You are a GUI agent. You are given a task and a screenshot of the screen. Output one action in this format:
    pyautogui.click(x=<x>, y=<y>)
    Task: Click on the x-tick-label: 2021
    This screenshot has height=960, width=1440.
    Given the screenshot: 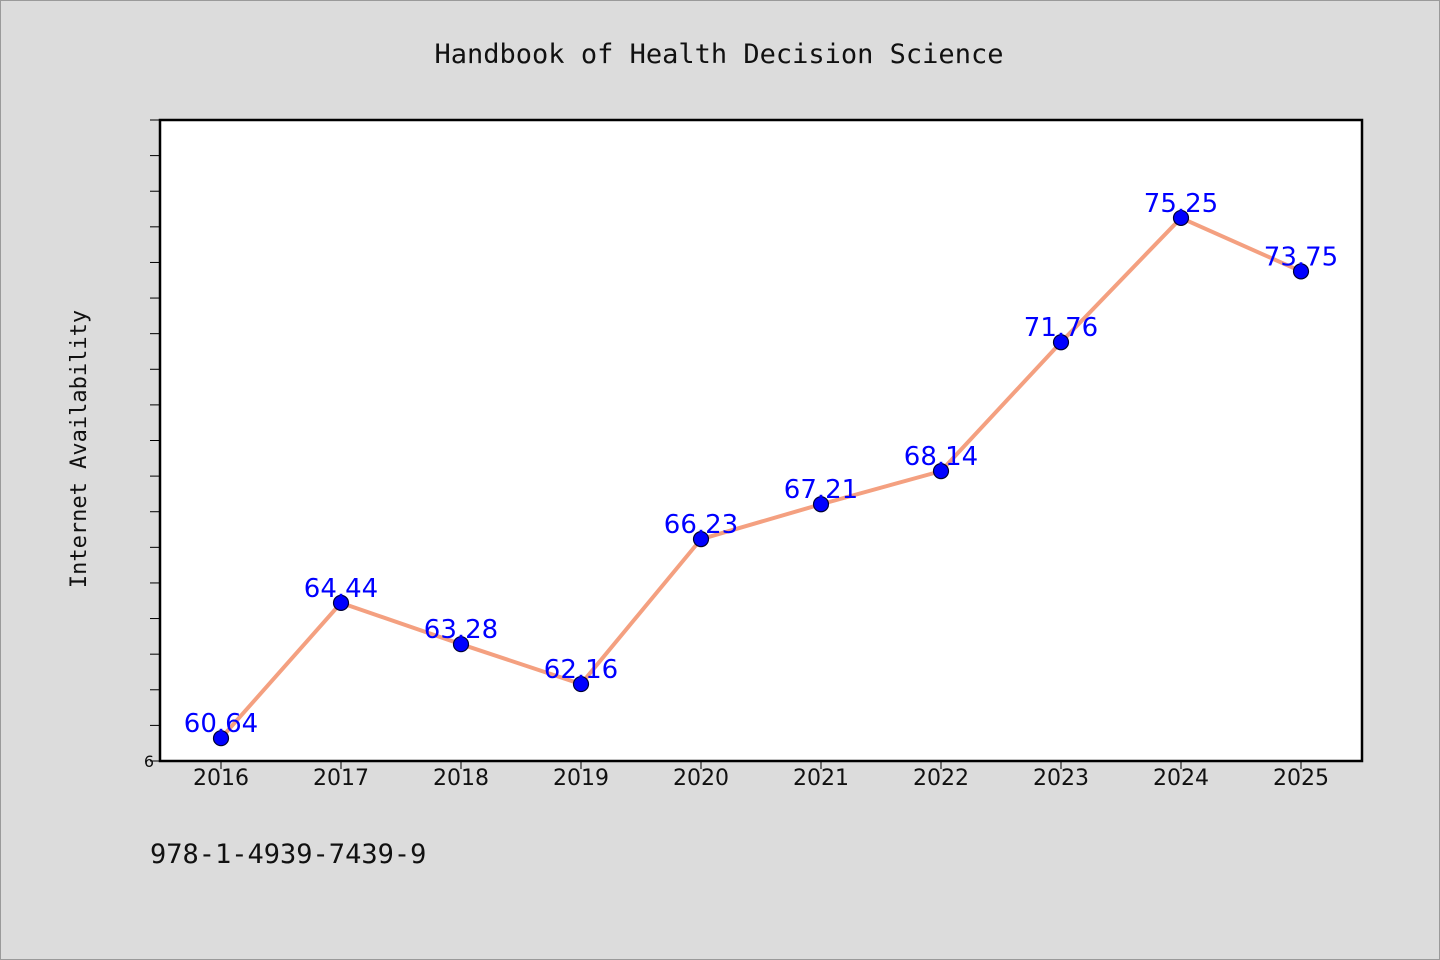 What is the action you would take?
    pyautogui.click(x=821, y=778)
    